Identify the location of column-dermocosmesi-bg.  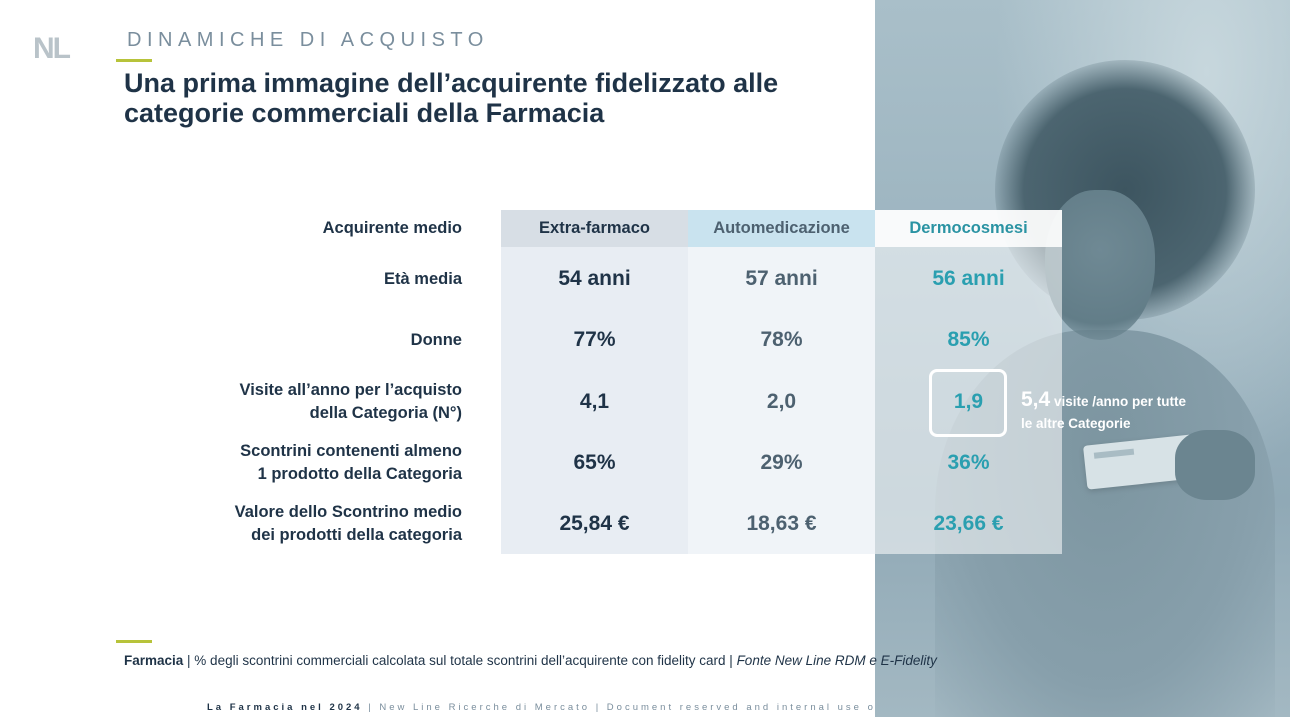
(968, 382).